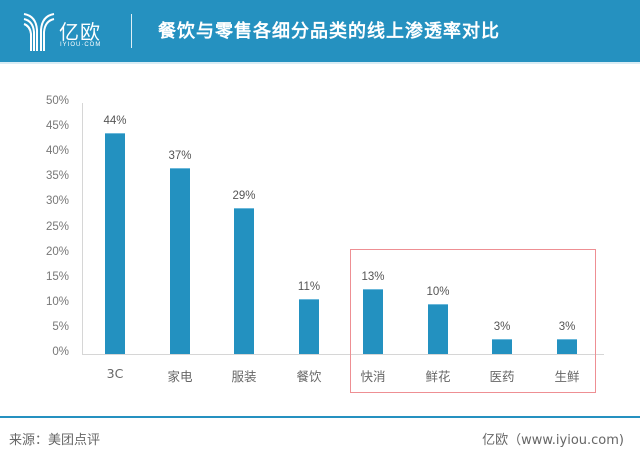 The height and width of the screenshot is (459, 640). I want to click on y-tick-label: 0%, so click(60, 352).